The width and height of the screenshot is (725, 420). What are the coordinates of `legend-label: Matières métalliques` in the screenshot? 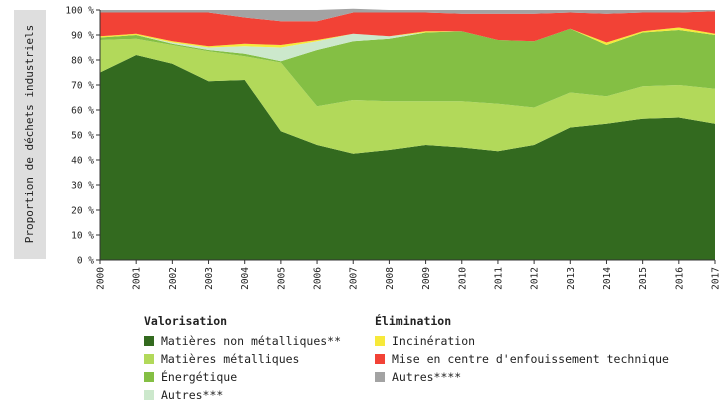 It's located at (230, 359).